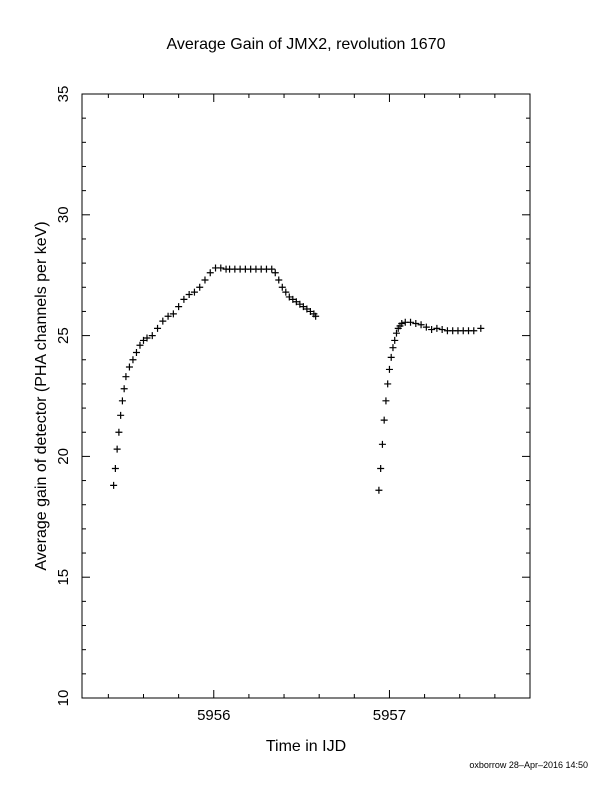 The height and width of the screenshot is (792, 612). Describe the element at coordinates (63, 698) in the screenshot. I see `y-tick-label: 10` at that location.